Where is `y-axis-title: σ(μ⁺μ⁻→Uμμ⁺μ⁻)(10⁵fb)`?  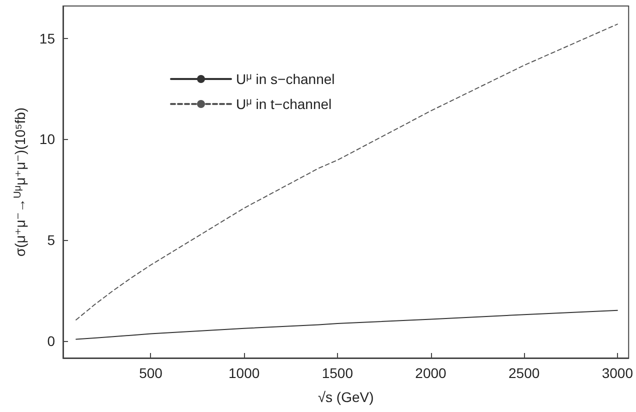 y-axis-title: σ(μ⁺μ⁻→Uμμ⁺μ⁻)(10⁵fb) is located at coordinates (20, 182).